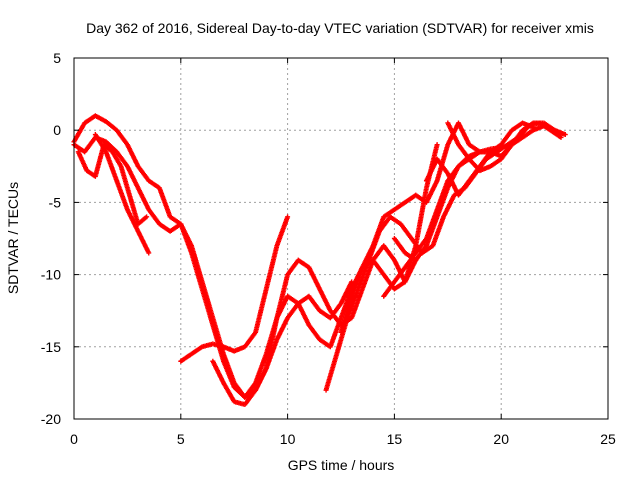 This screenshot has width=640, height=485. Describe the element at coordinates (57, 58) in the screenshot. I see `y-tick-label: 5` at that location.